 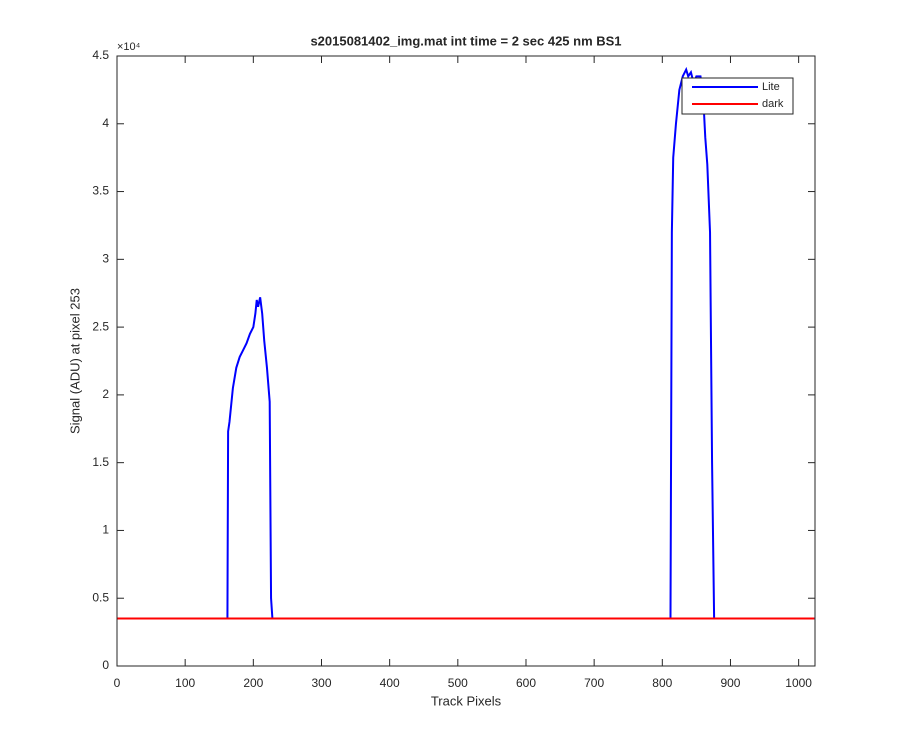 I want to click on x-tick-label: 700, so click(x=594, y=683).